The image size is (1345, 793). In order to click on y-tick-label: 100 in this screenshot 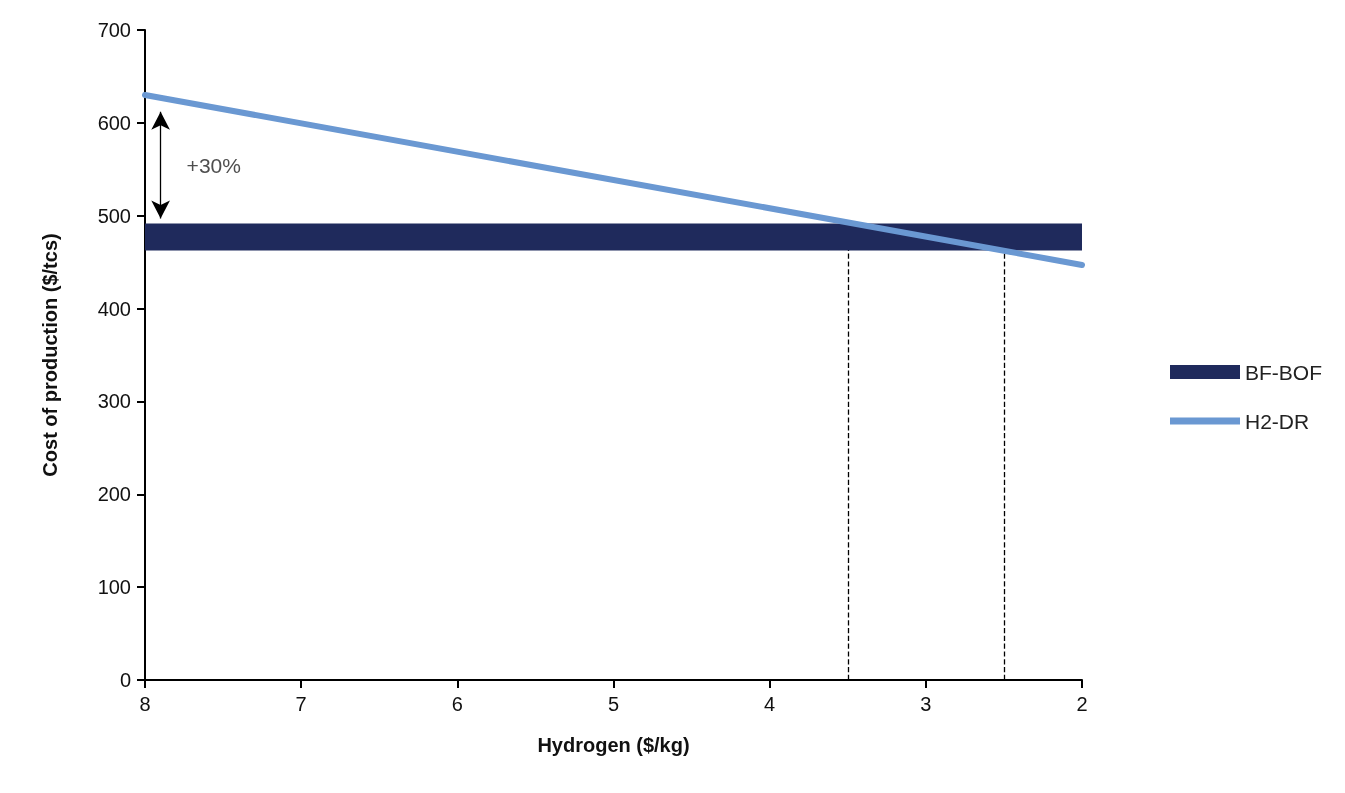, I will do `click(114, 587)`.